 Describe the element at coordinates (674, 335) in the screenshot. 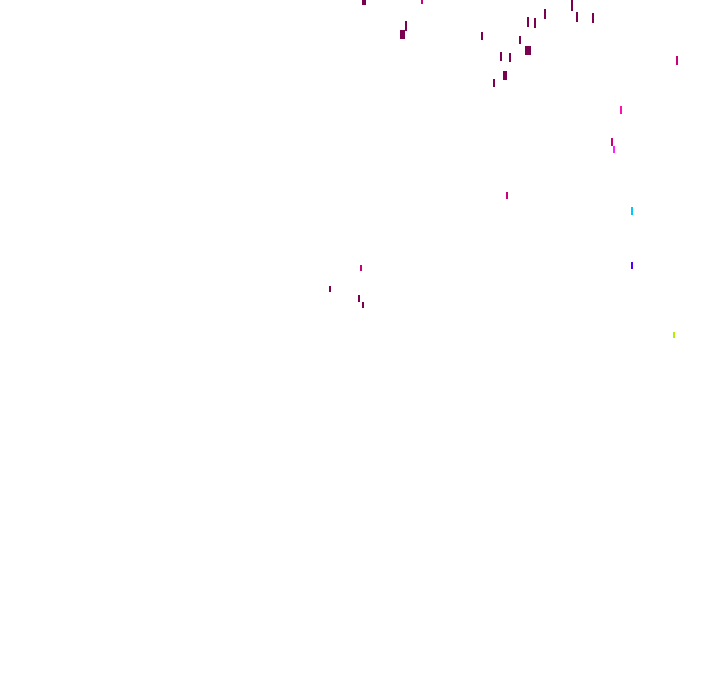

I see `mark-lime` at that location.